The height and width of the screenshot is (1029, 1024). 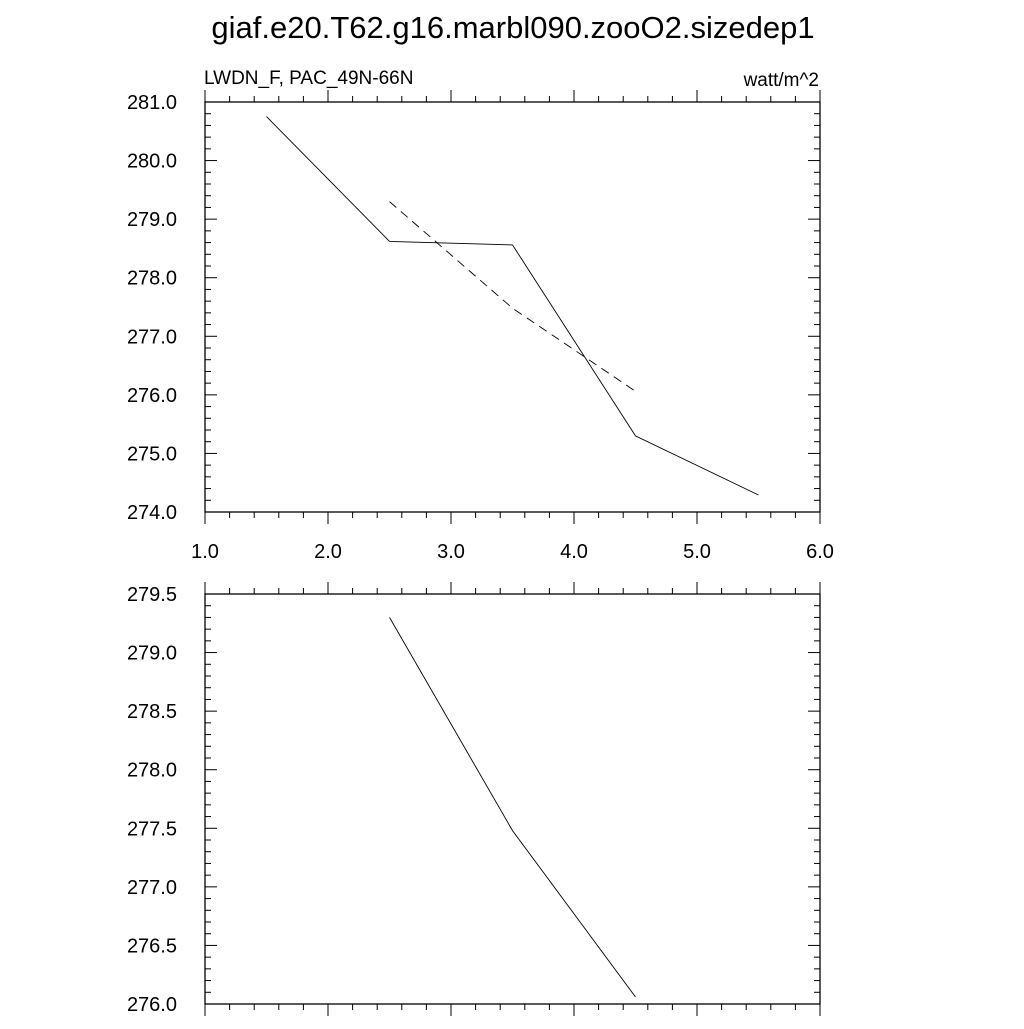 What do you see at coordinates (152, 946) in the screenshot?
I see `bottom-y-tick-label: 276.5` at bounding box center [152, 946].